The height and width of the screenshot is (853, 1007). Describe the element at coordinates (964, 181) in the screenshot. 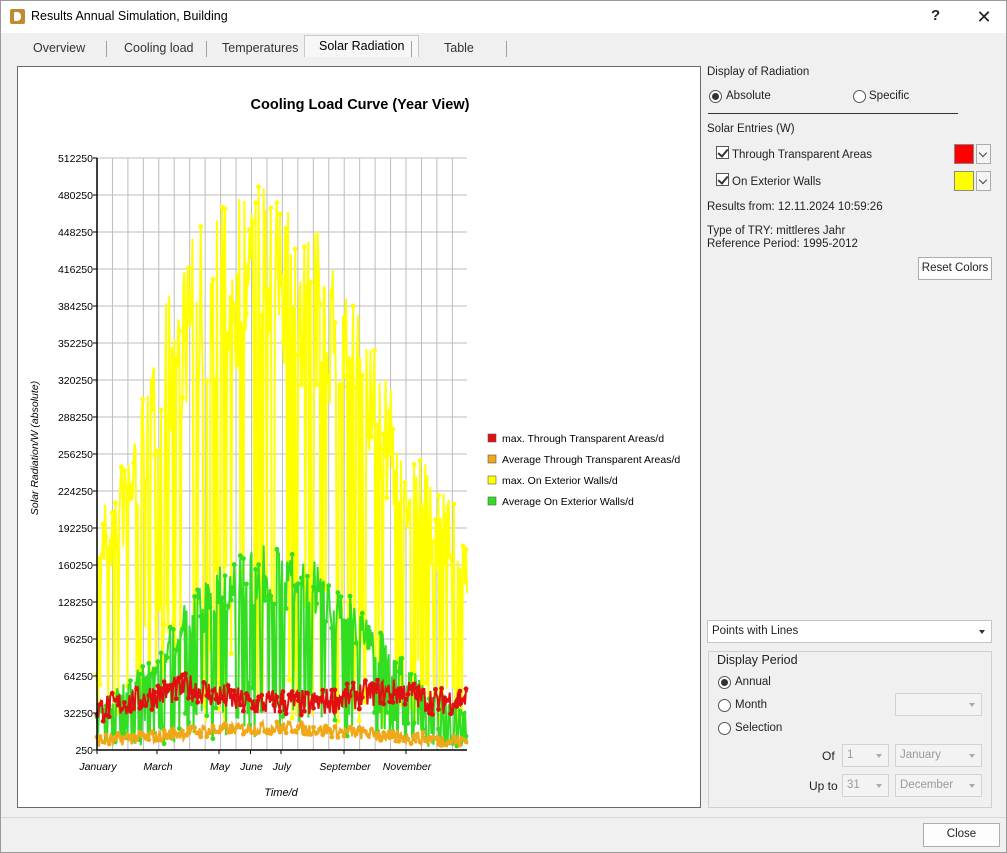

I see `walls-color-swatch` at that location.